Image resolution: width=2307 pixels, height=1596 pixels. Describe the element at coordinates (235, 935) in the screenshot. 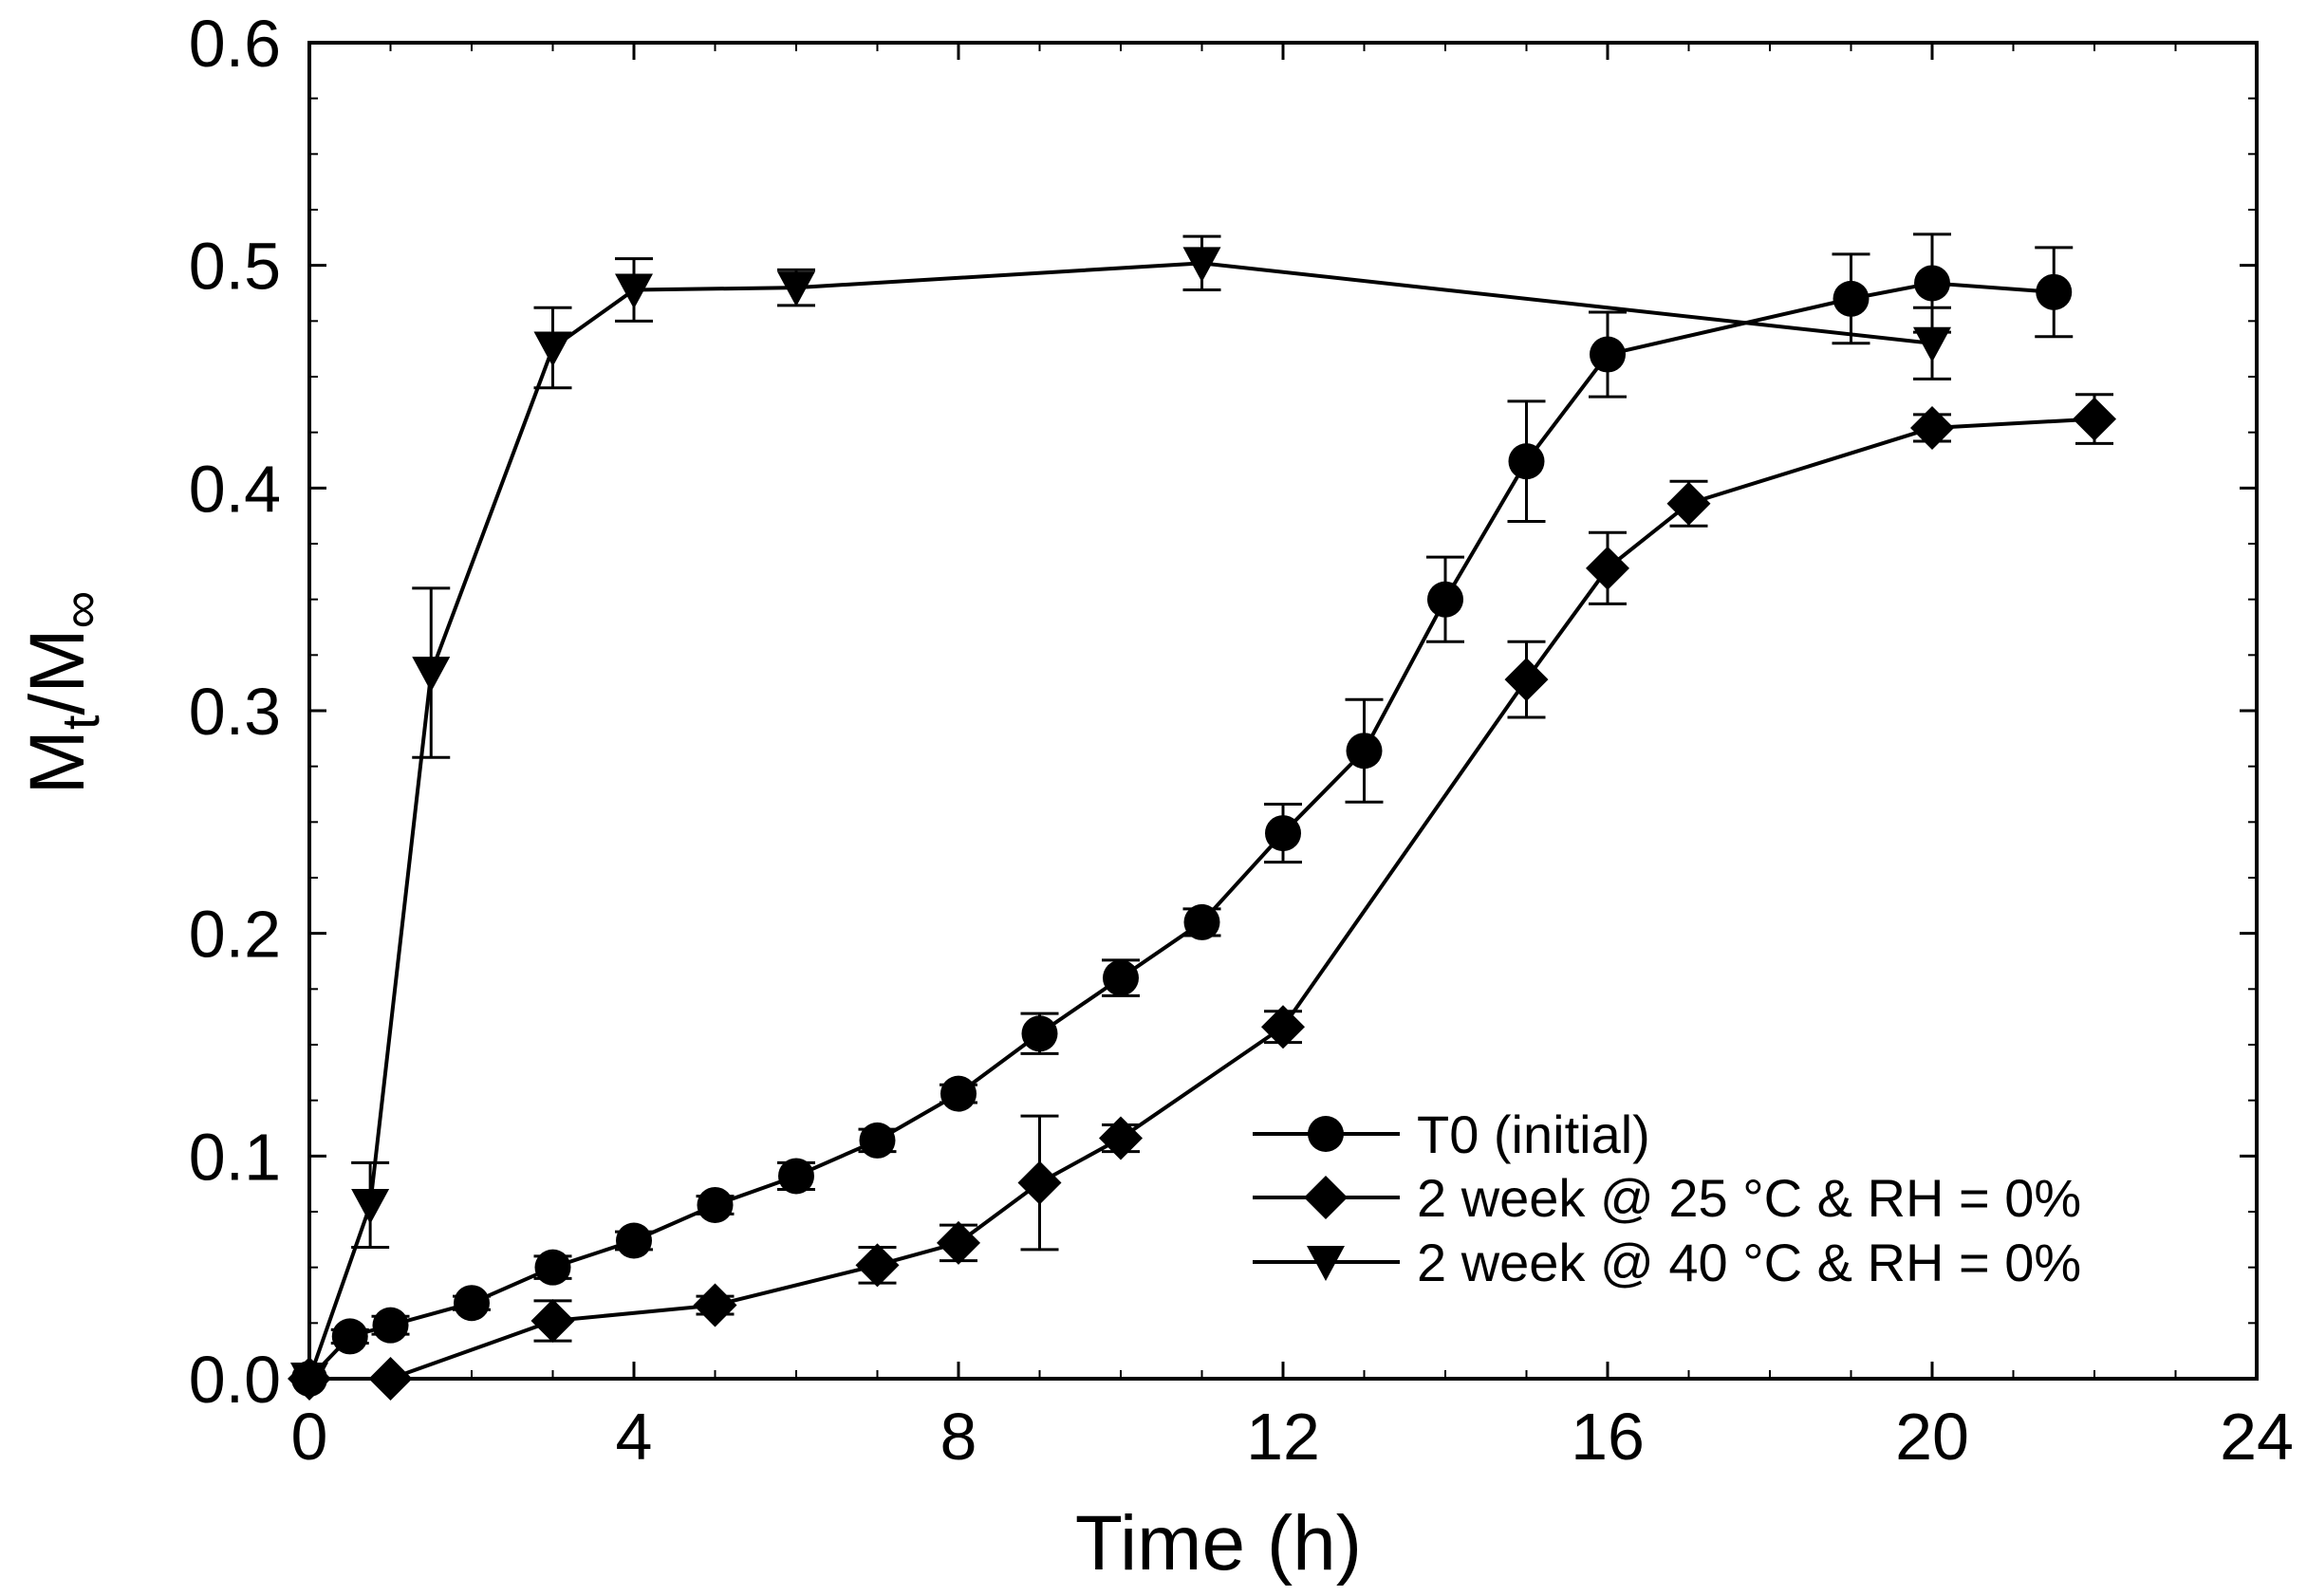

I see `y-tick-label: 0.2` at that location.